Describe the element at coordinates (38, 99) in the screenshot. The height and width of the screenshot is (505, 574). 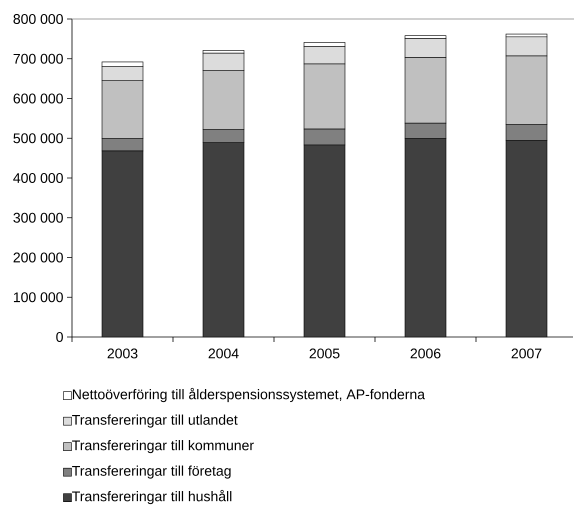
I see `y-tick-label: 600 000` at that location.